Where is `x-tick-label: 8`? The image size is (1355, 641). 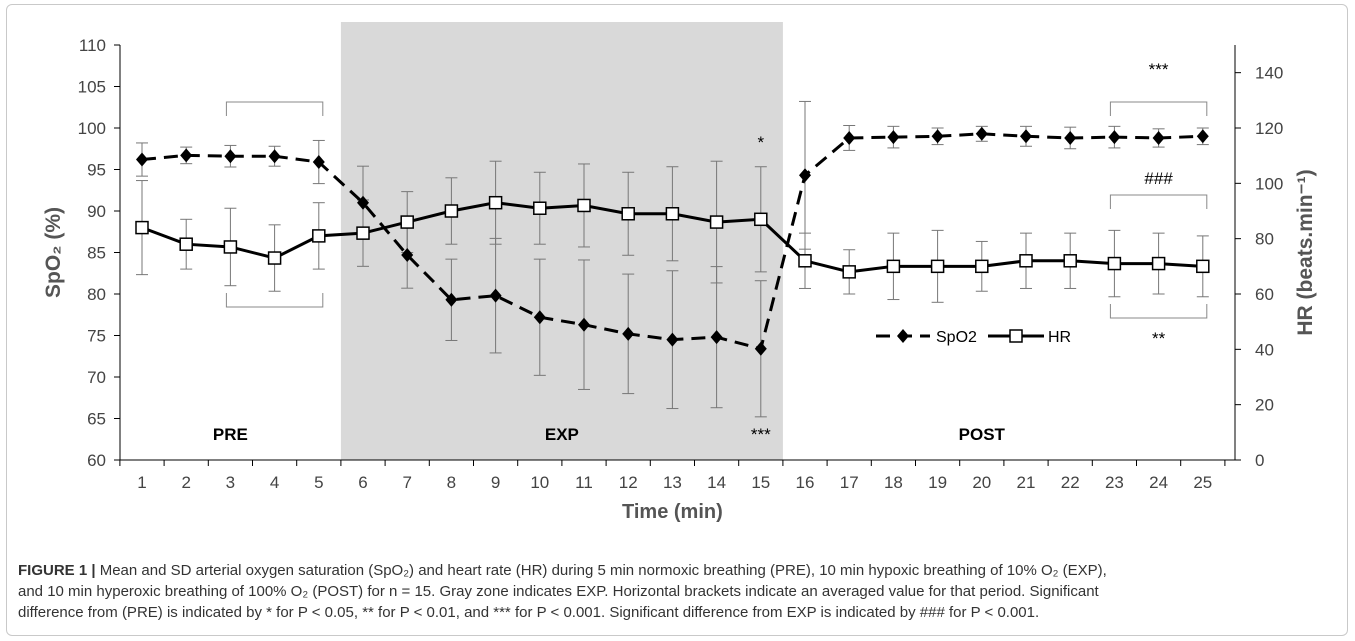
x-tick-label: 8 is located at coordinates (451, 482).